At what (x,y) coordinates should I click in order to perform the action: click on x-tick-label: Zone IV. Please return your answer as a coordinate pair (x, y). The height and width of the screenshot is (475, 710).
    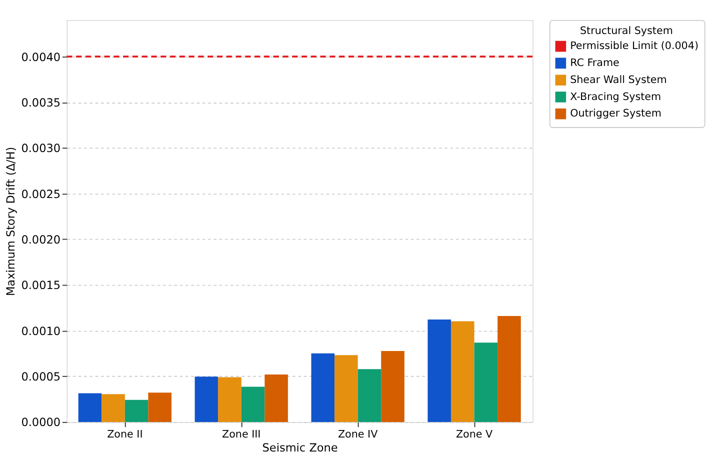
    Looking at the image, I should click on (358, 434).